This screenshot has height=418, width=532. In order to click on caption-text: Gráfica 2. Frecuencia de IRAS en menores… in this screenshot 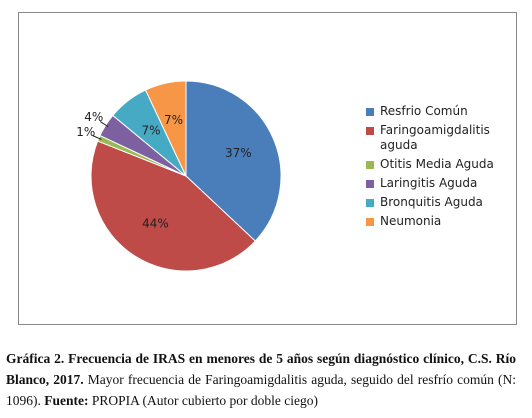, I will do `click(261, 369)`.